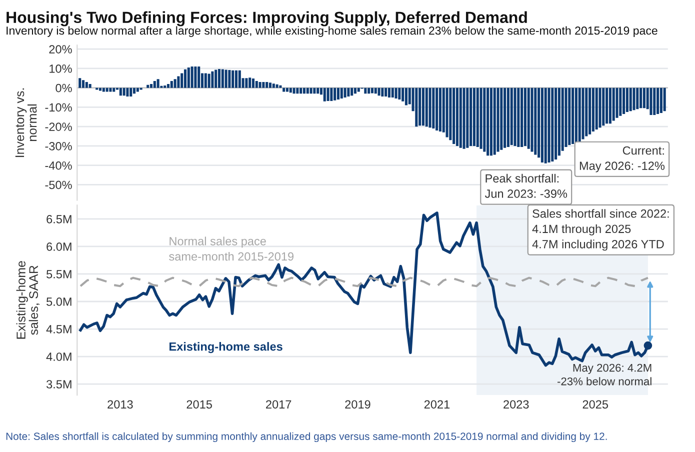 Image resolution: width=695 pixels, height=452 pixels. Describe the element at coordinates (364, 282) in the screenshot. I see `line-series` at that location.